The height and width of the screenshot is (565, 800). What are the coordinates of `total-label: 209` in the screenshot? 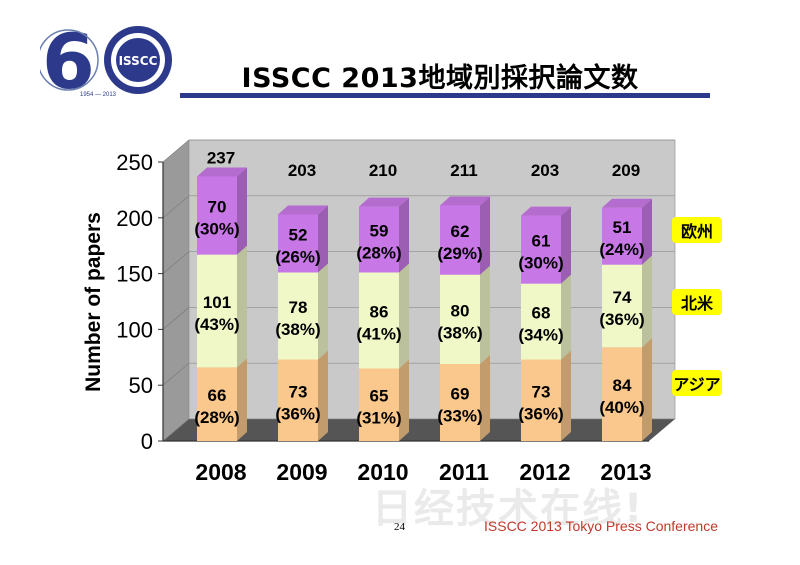 It's located at (626, 170).